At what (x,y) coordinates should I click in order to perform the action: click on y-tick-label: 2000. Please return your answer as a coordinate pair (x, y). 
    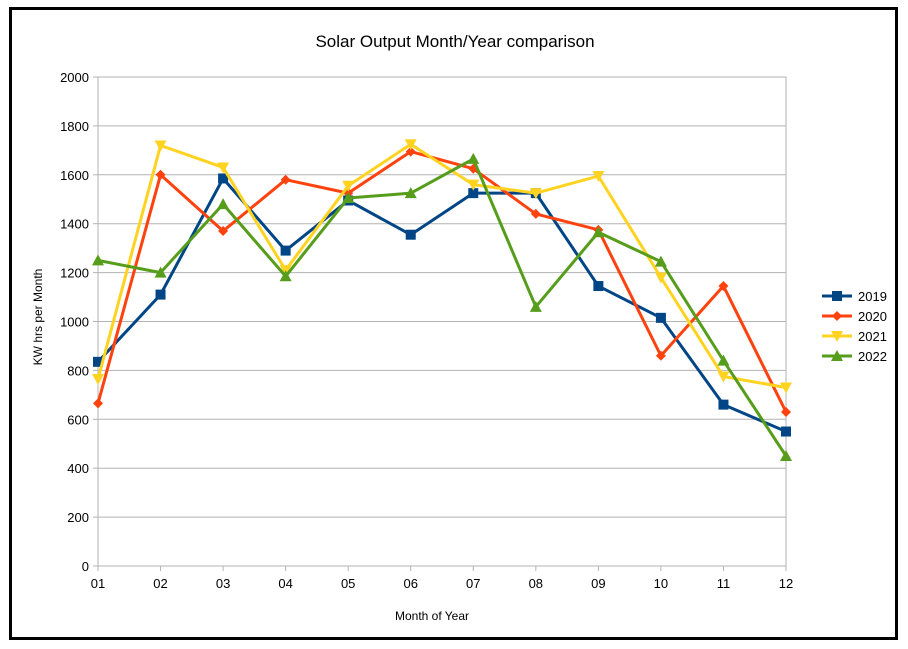
    Looking at the image, I should click on (74, 77).